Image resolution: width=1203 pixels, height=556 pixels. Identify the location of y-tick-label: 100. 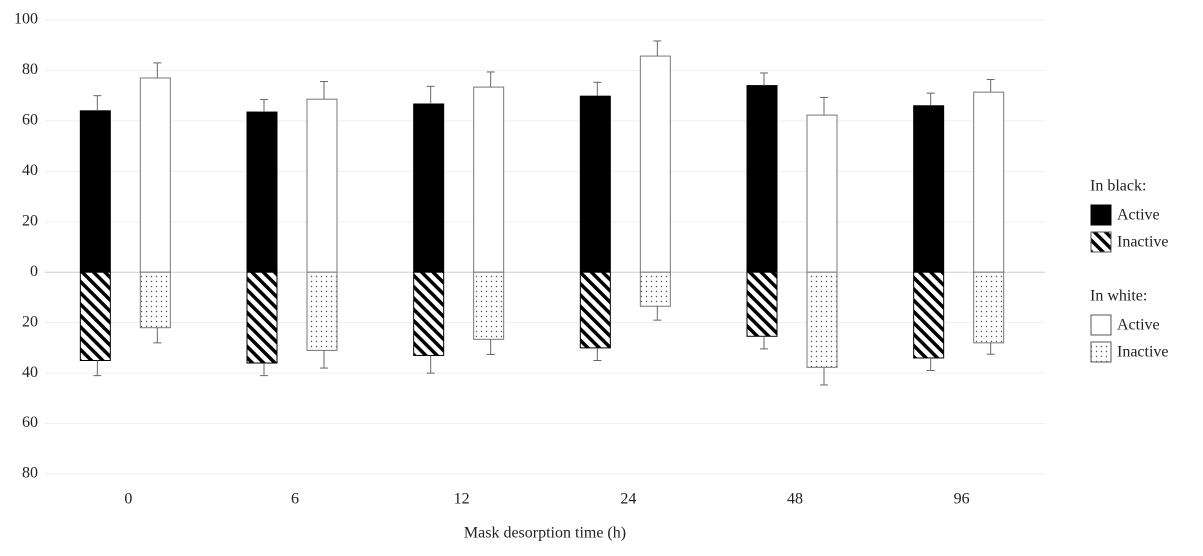
(26, 19).